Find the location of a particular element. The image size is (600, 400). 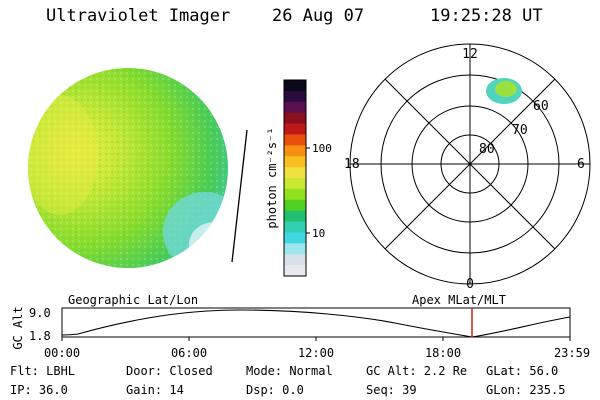

status-glon: GLon: 235.5 is located at coordinates (526, 390).